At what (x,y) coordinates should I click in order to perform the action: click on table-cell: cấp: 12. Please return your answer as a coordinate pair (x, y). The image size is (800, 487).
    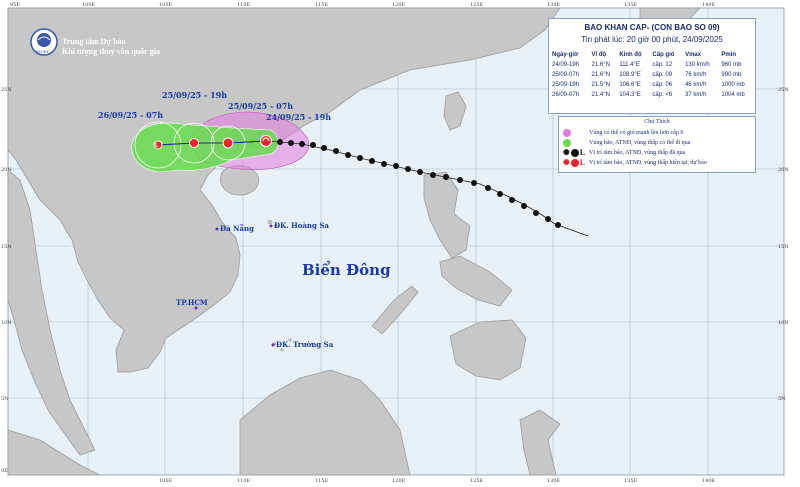
    Looking at the image, I should click on (662, 65).